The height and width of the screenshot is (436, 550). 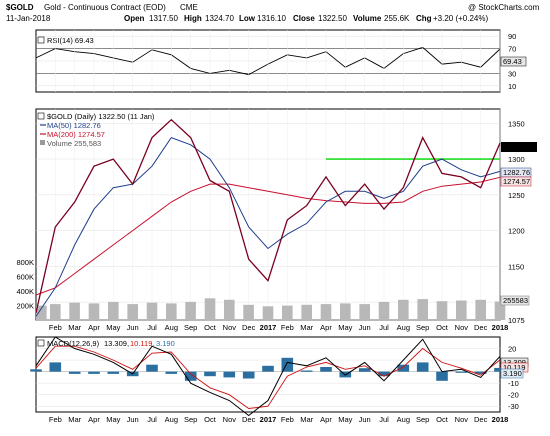 What do you see at coordinates (133, 327) in the screenshot?
I see `x-axis-label: Jun` at bounding box center [133, 327].